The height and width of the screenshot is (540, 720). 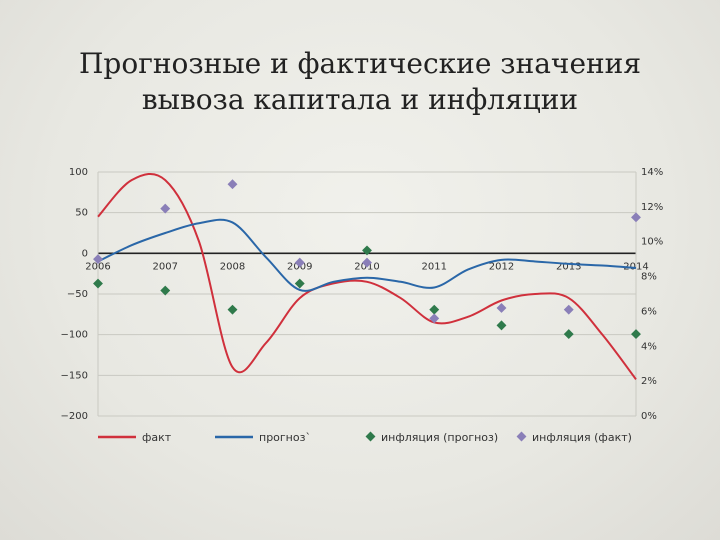 What do you see at coordinates (285, 437) in the screenshot?
I see `legend-label-forecast: прогноз`` at bounding box center [285, 437].